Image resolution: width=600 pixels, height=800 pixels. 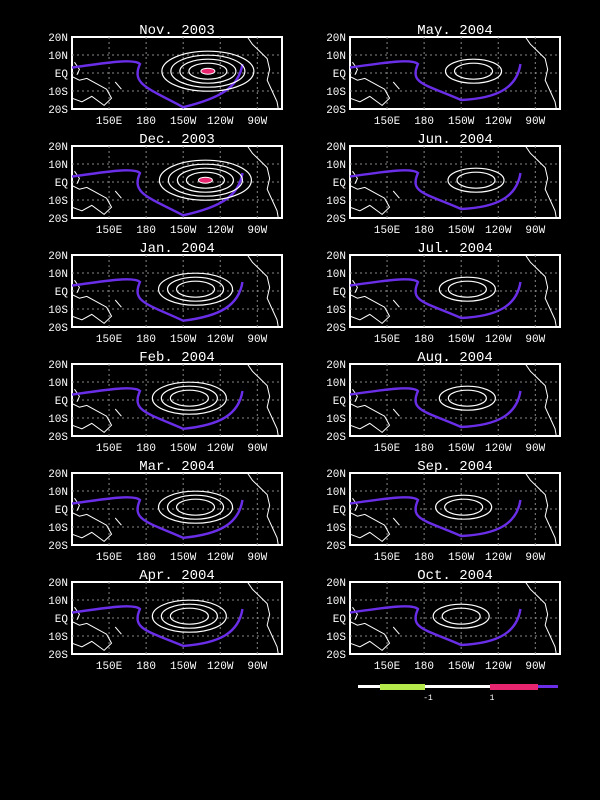 I want to click on panel-title: Apr. 2004, so click(x=177, y=576).